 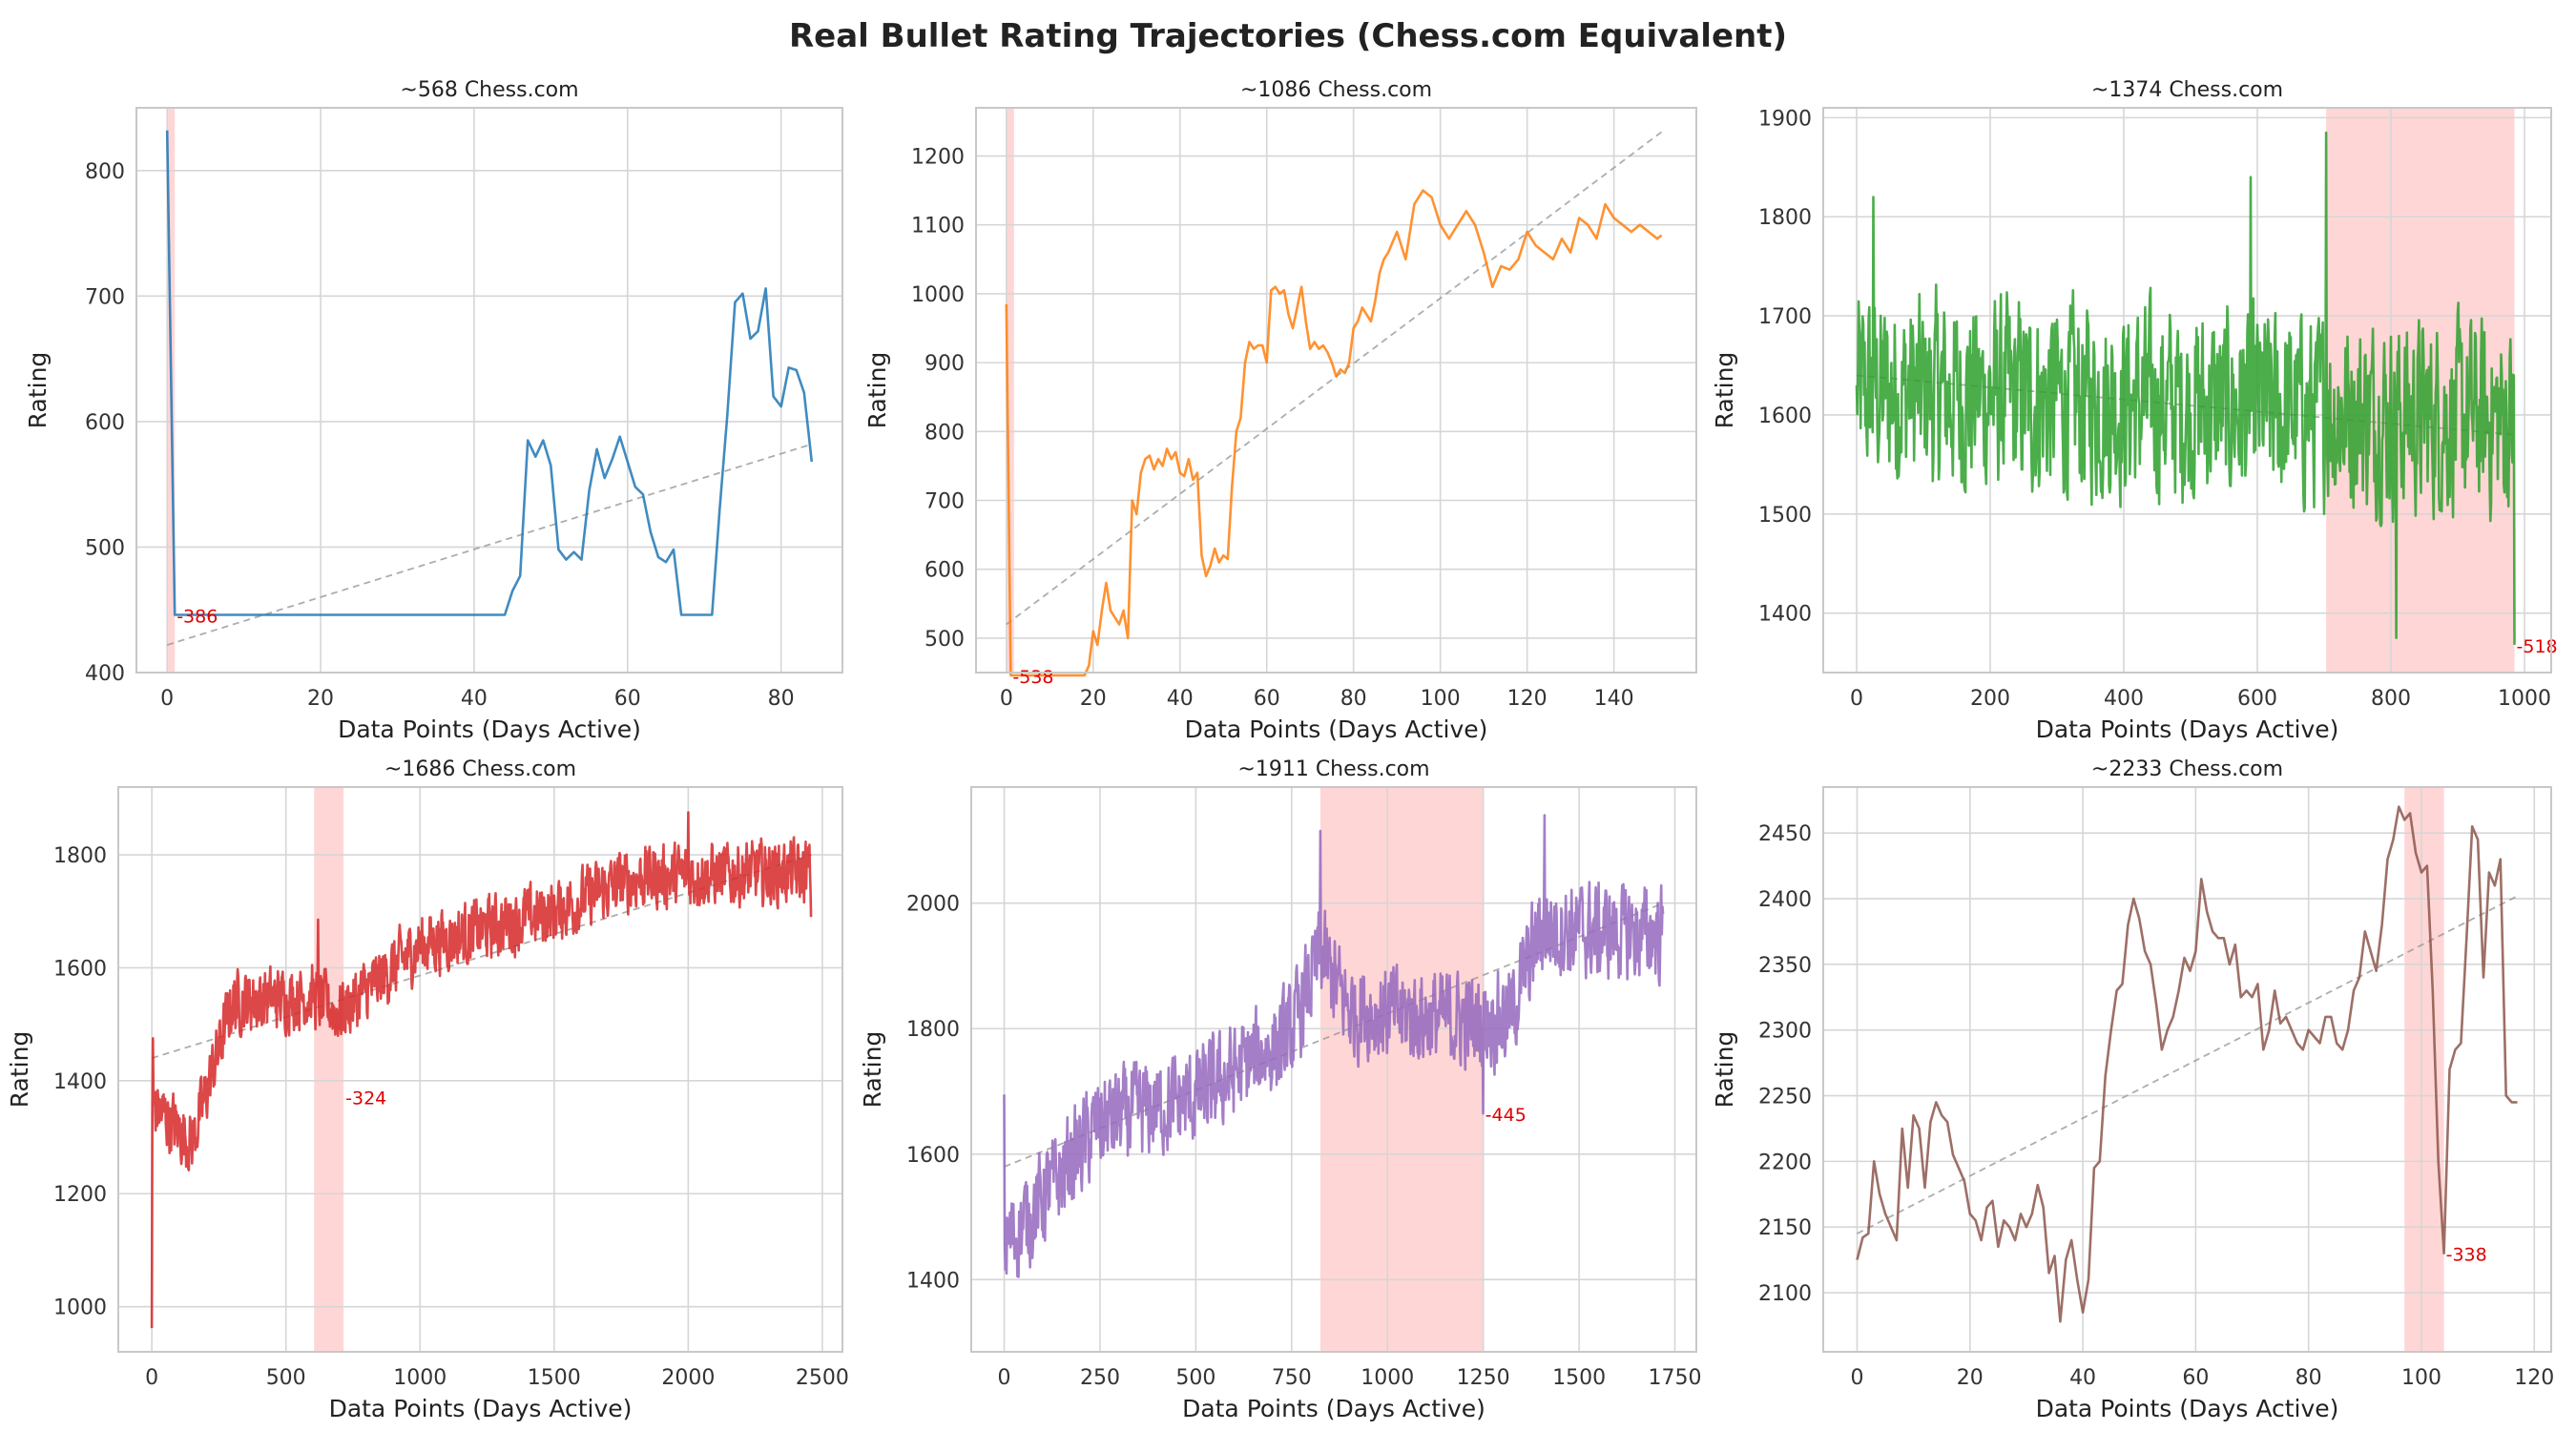 I want to click on panel-title: ~1686 Chess.com, so click(x=480, y=769).